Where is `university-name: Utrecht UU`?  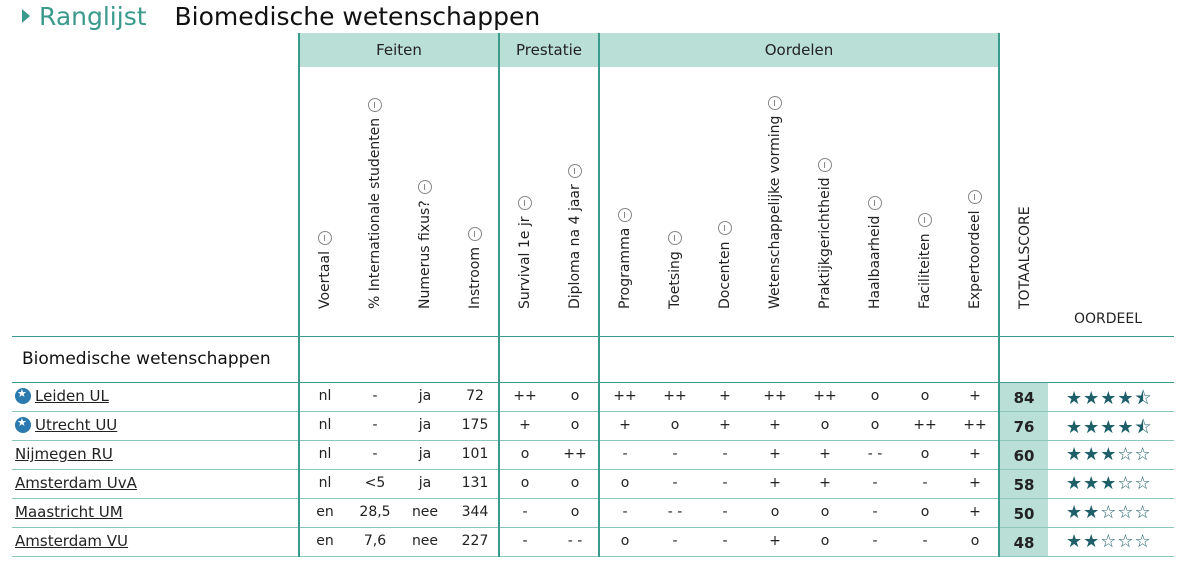 university-name: Utrecht UU is located at coordinates (76, 425).